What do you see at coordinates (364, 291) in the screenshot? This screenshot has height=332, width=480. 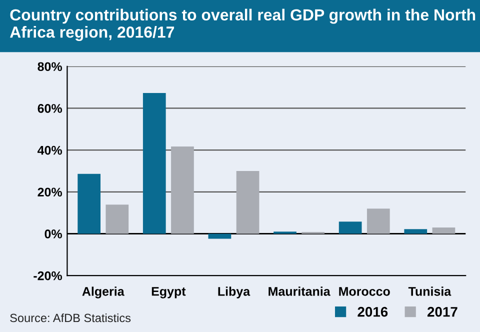 I see `x-tick-label: Morocco` at bounding box center [364, 291].